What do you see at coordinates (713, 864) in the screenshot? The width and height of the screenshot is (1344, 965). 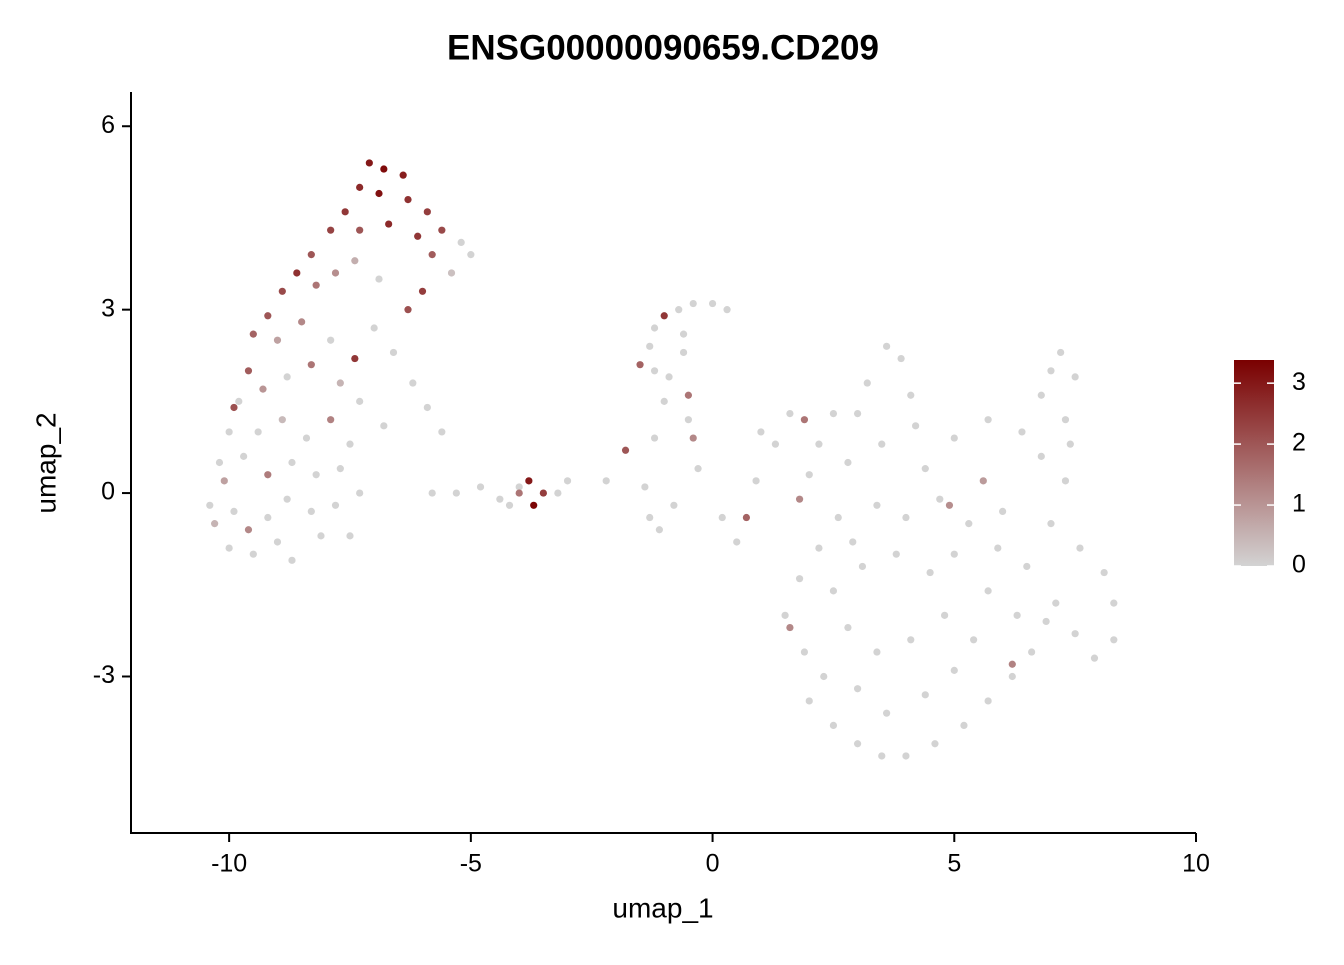 I see `x-tick-label: 0` at bounding box center [713, 864].